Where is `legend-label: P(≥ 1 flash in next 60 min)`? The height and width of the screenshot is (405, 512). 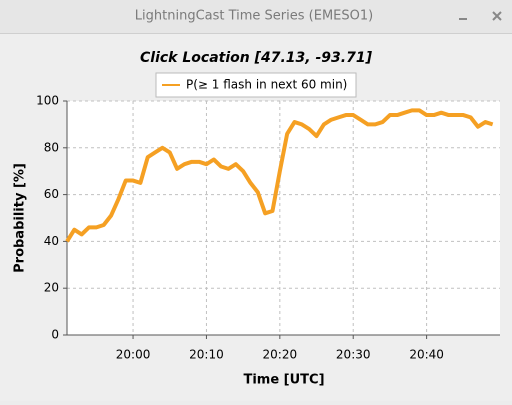
legend-label: P(≥ 1 flash in next 60 min) is located at coordinates (266, 85).